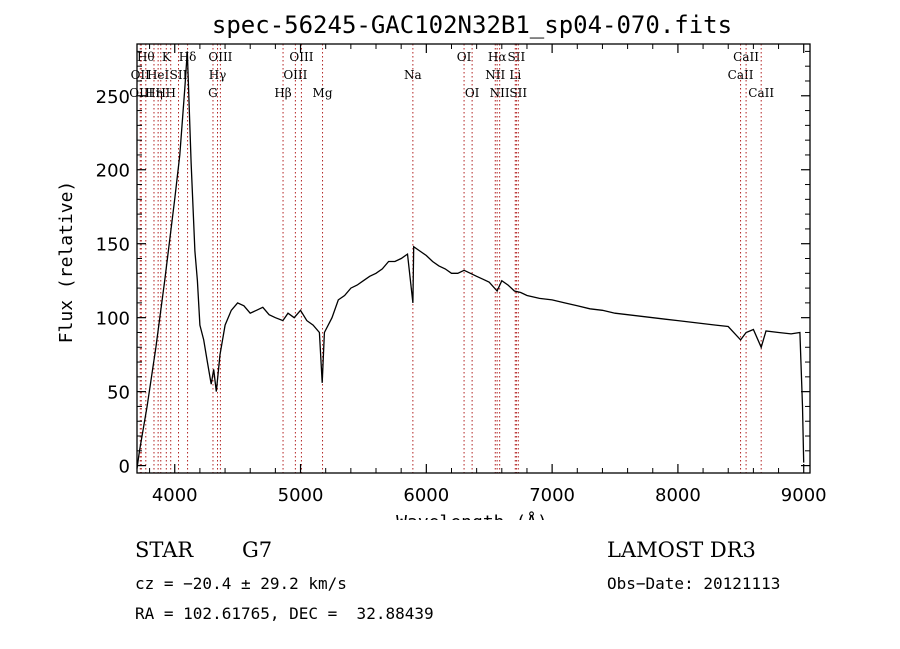 This screenshot has width=900, height=649. What do you see at coordinates (179, 75) in the screenshot?
I see `line-label-8: SII` at bounding box center [179, 75].